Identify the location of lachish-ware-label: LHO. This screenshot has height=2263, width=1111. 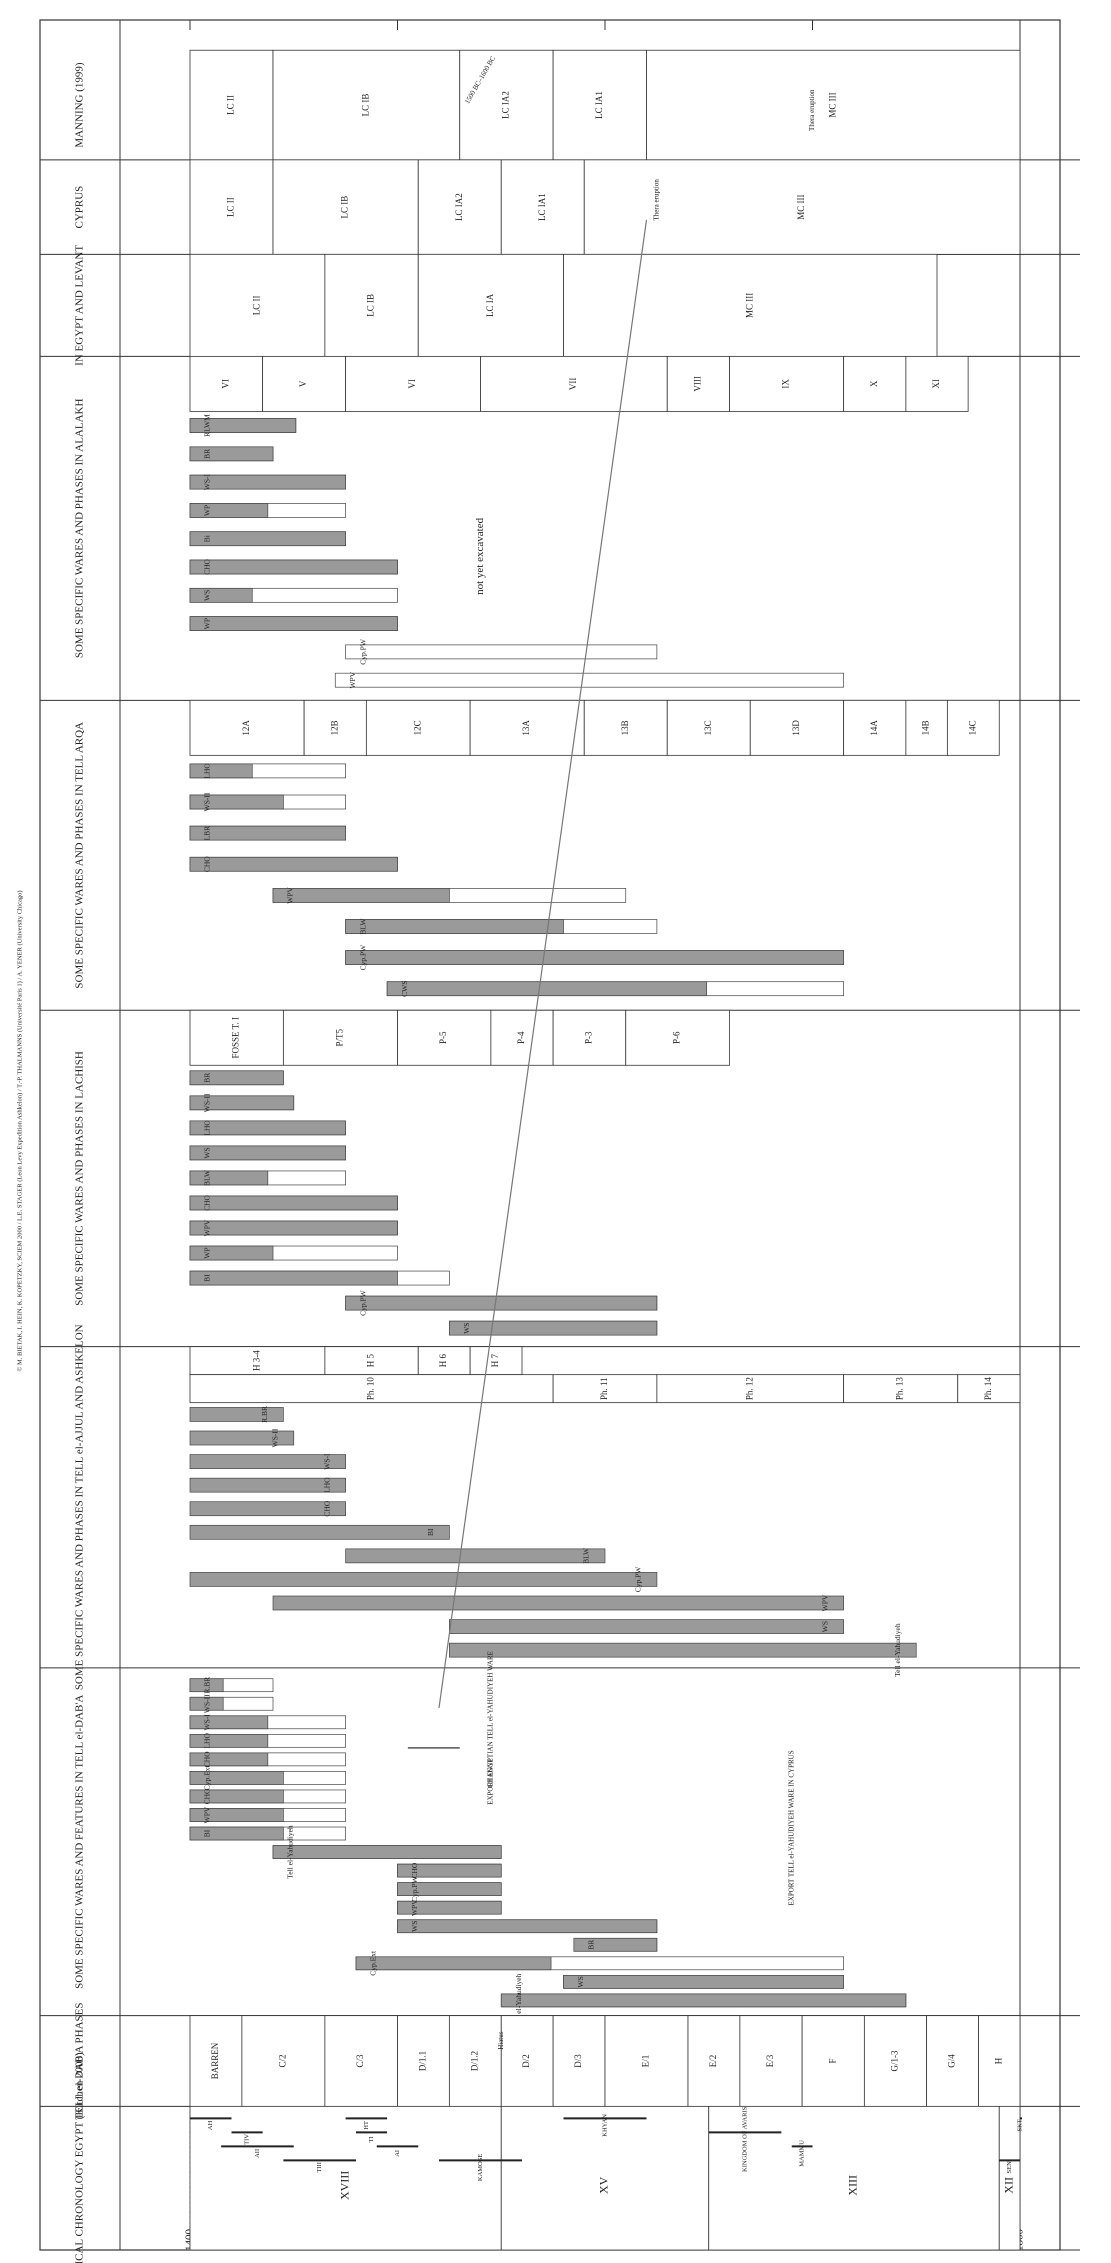
(207, 1128).